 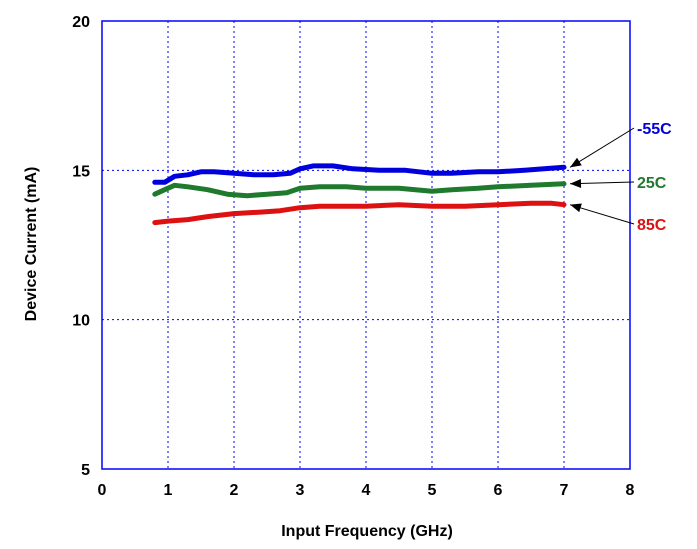 I want to click on x-tick-label: 3, so click(x=300, y=490).